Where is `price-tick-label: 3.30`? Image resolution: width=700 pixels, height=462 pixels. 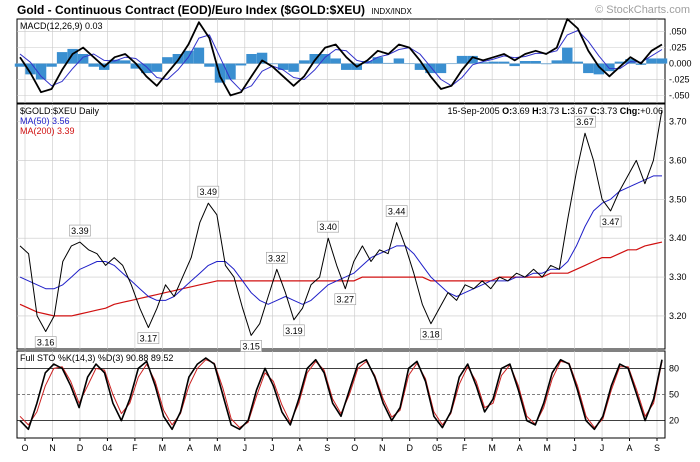
price-tick-label: 3.30 is located at coordinates (678, 277).